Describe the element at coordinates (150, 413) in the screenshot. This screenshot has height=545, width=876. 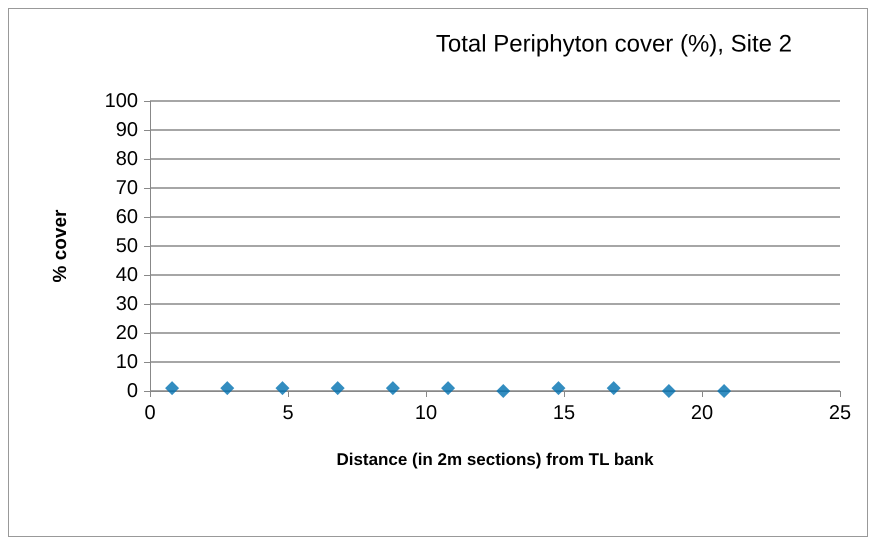
I see `x-tick-label: 0` at that location.